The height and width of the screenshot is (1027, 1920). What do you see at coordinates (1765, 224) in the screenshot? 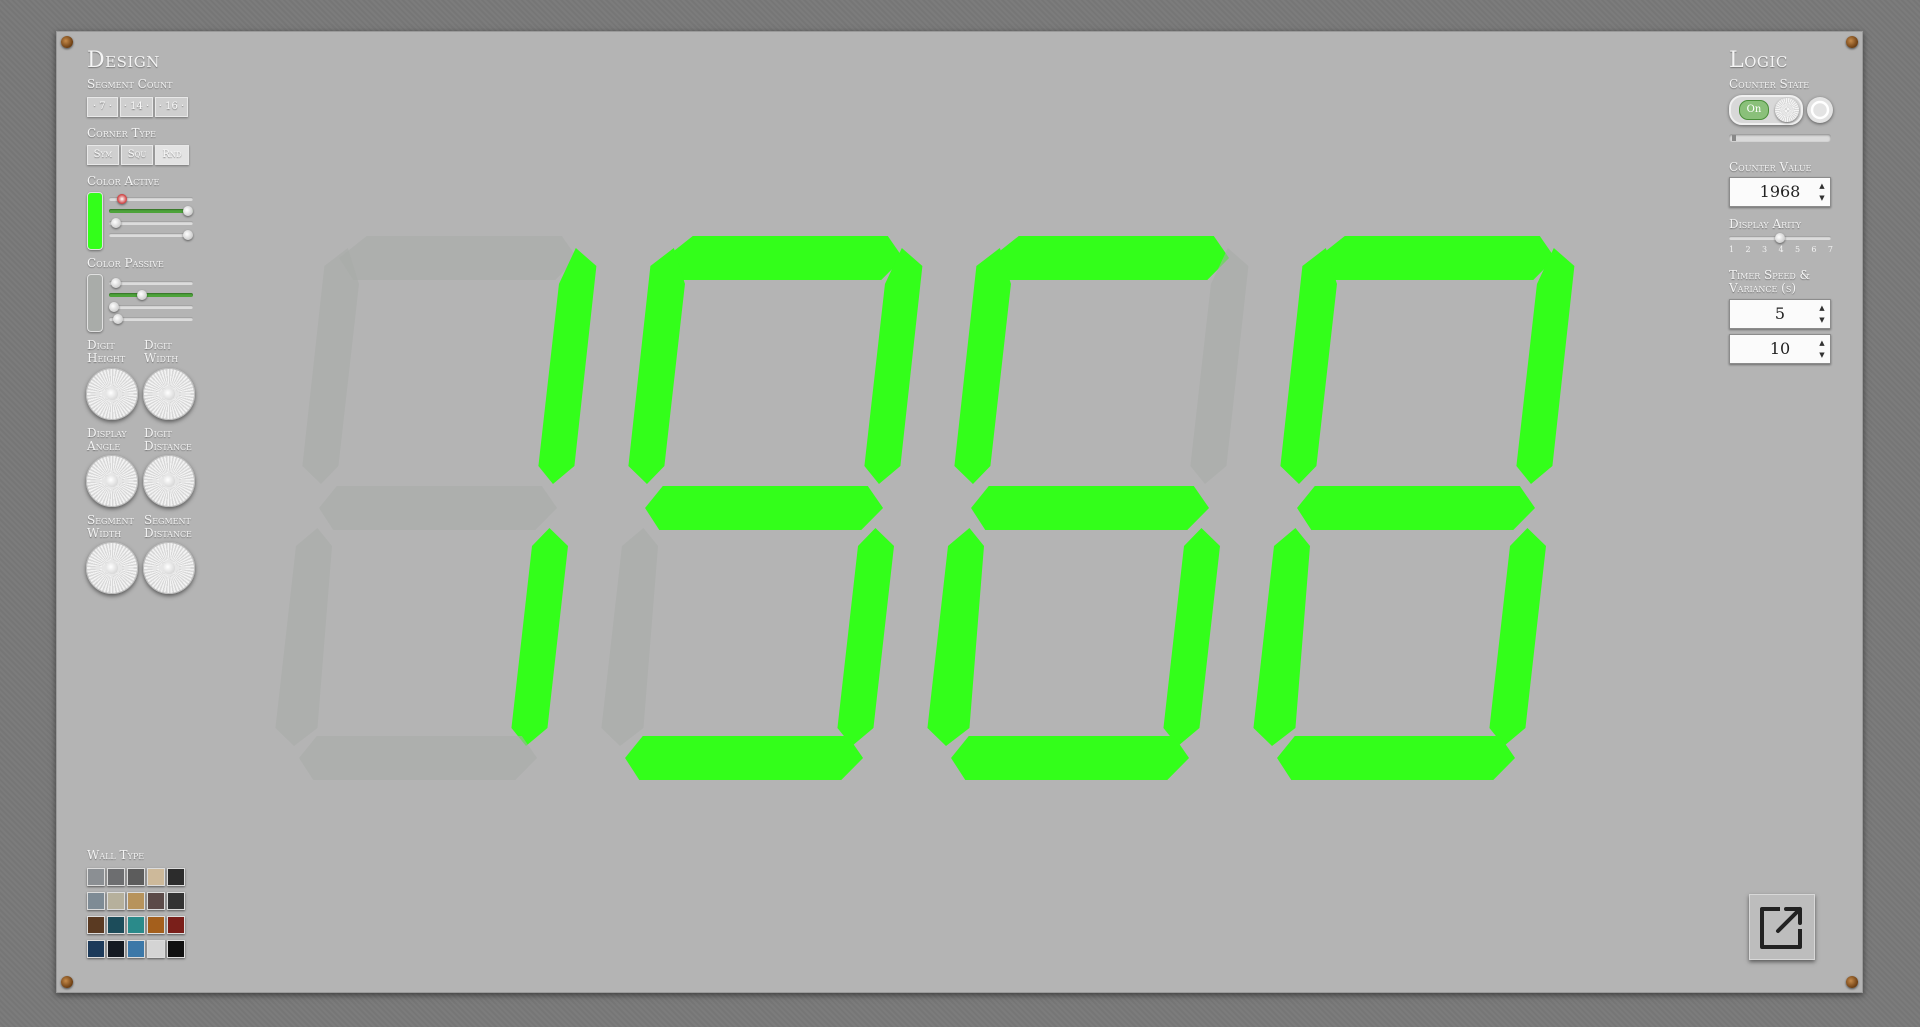
I see `display-arity-label: Display Arity` at bounding box center [1765, 224].